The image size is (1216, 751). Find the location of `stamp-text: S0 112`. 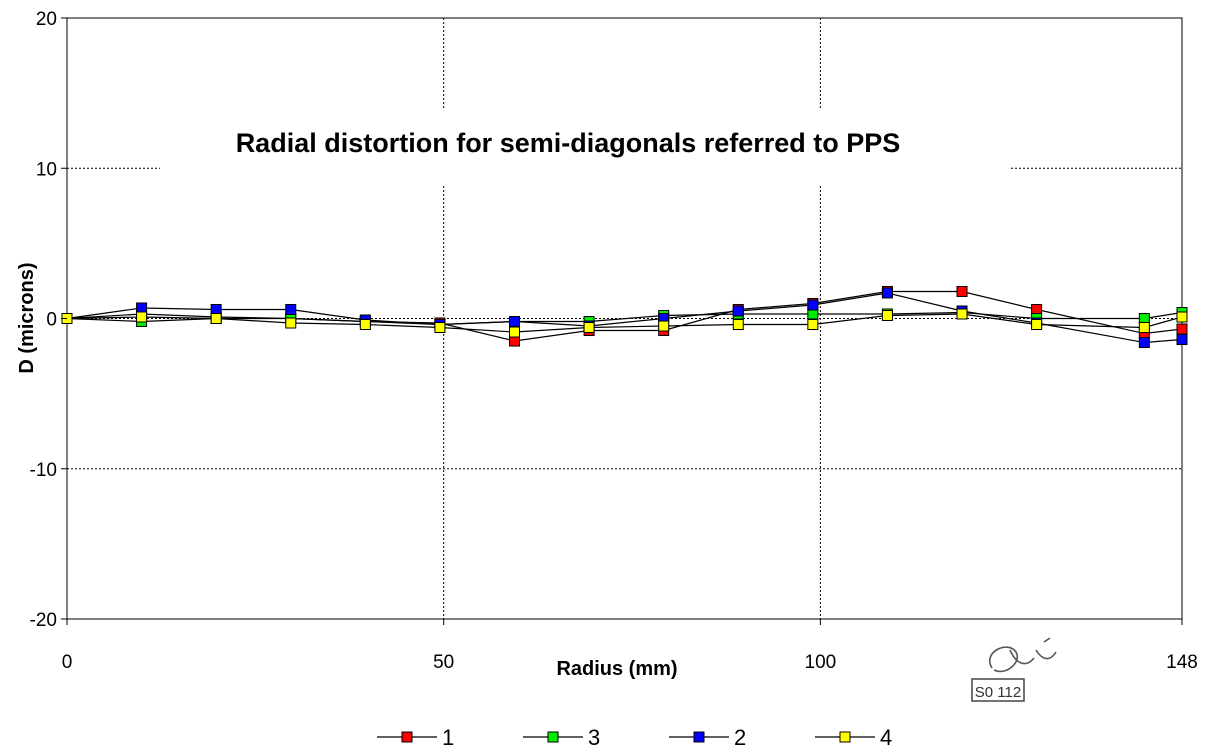

stamp-text: S0 112 is located at coordinates (998, 692).